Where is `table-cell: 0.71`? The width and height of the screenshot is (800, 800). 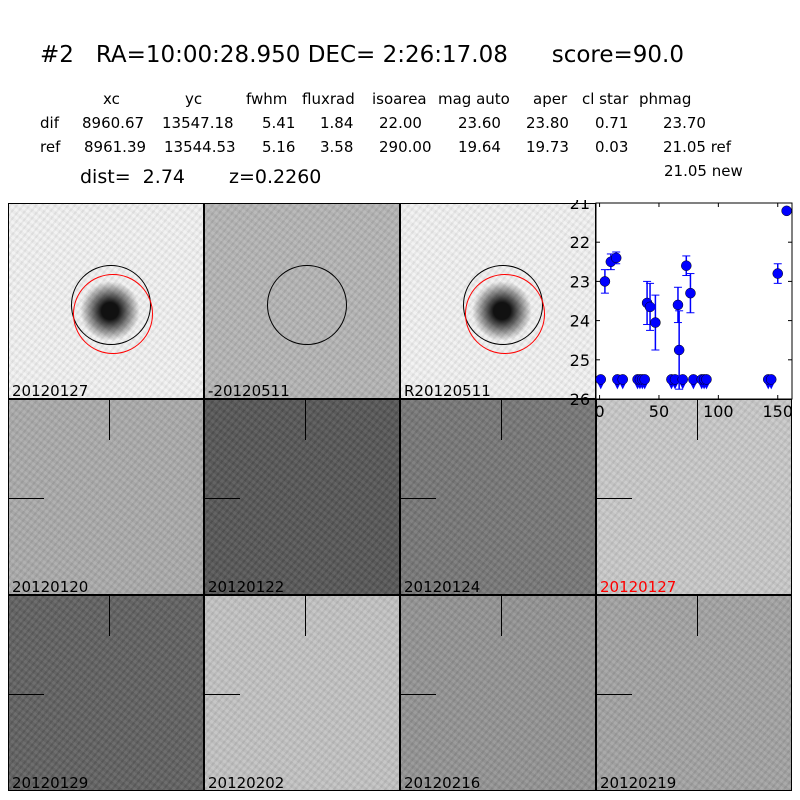 table-cell: 0.71 is located at coordinates (612, 123).